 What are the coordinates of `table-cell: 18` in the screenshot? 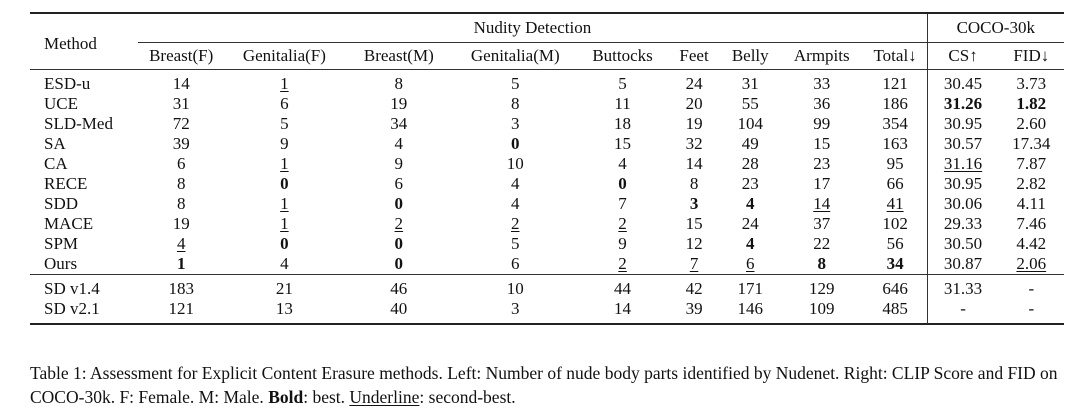 It's located at (623, 123).